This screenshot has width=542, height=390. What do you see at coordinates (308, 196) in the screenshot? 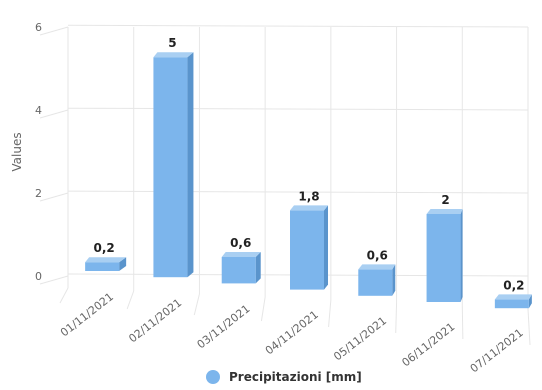
I see `data-label: 1,8` at bounding box center [308, 196].